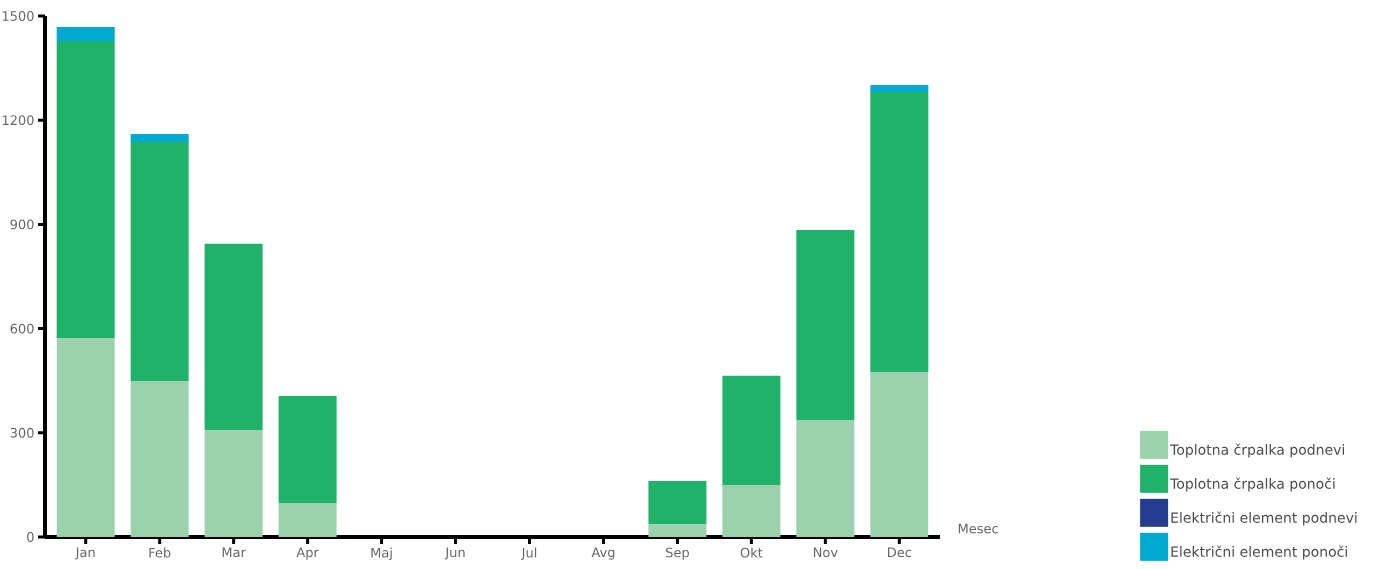  I want to click on y-tick-label: 1200, so click(18, 120).